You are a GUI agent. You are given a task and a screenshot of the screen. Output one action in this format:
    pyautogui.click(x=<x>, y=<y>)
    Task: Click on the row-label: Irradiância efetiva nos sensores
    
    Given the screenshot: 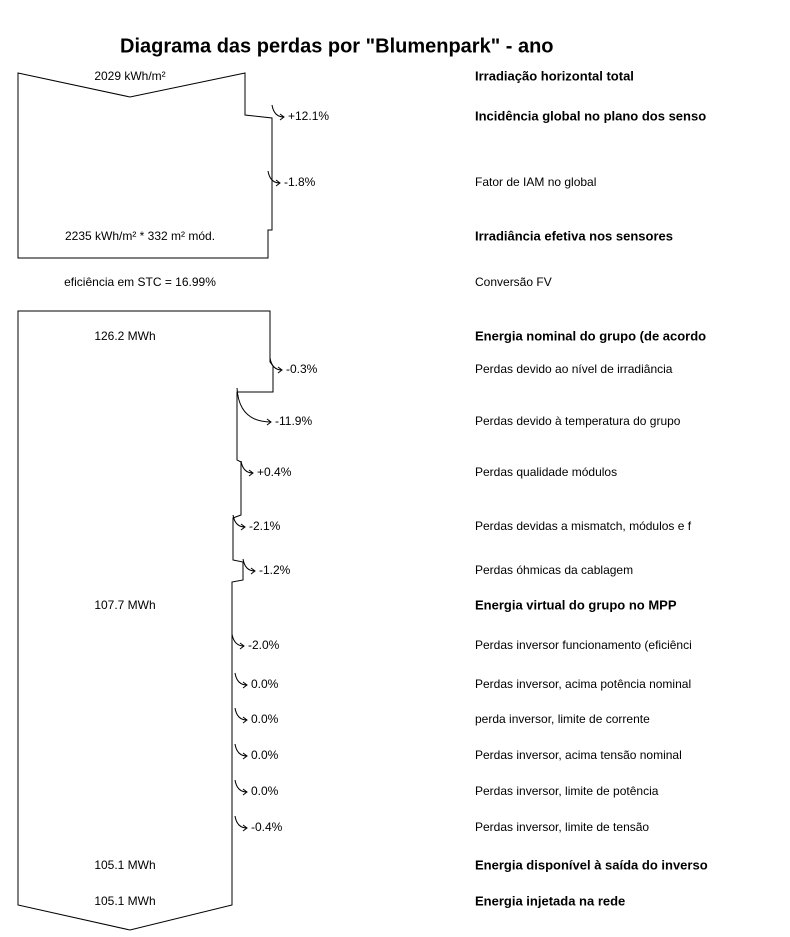 What is the action you would take?
    pyautogui.click(x=574, y=235)
    